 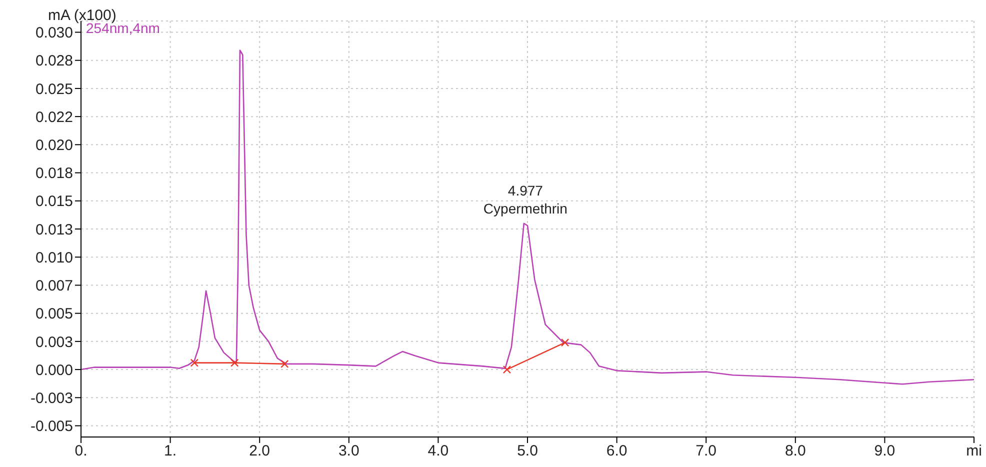 I want to click on x-tick-label: 0., so click(x=81, y=451).